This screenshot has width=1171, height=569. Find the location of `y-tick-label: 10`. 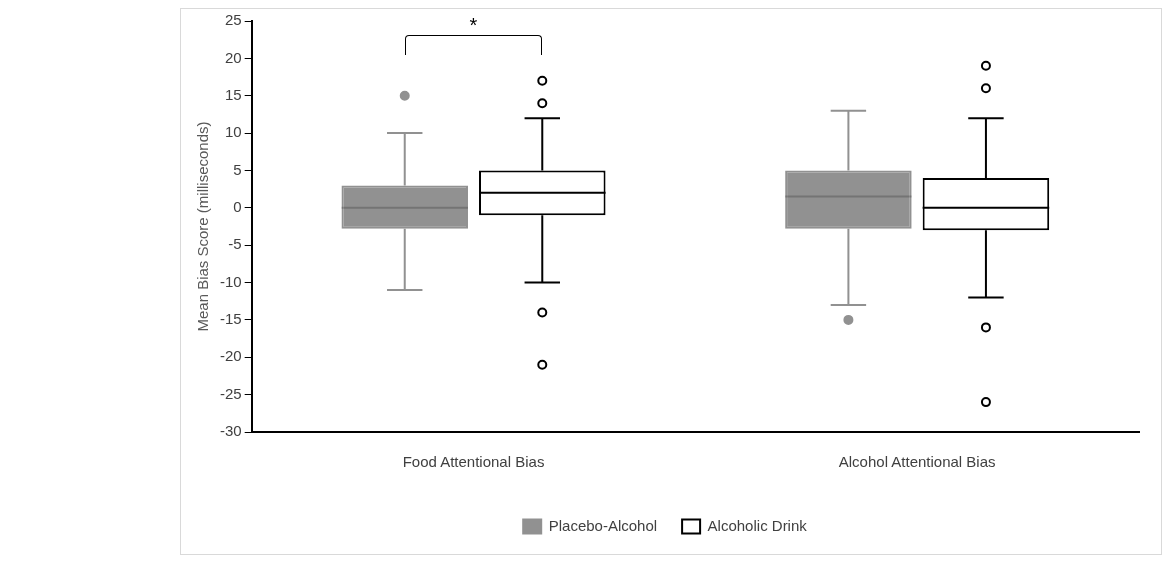

y-tick-label: 10 is located at coordinates (233, 132).